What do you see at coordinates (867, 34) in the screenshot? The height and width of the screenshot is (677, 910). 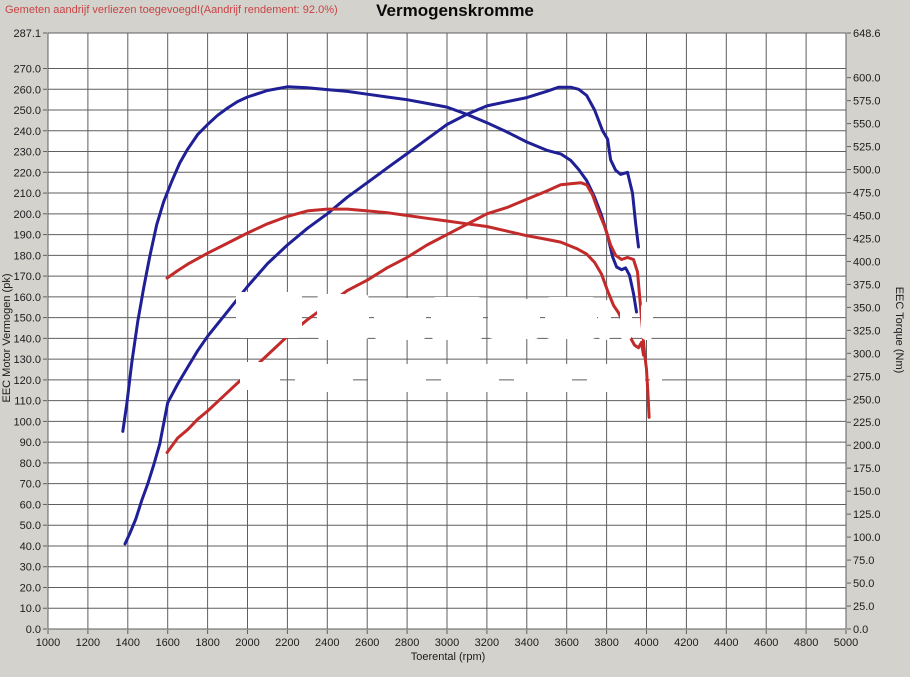 I see `svg-text: 648.6` at bounding box center [867, 34].